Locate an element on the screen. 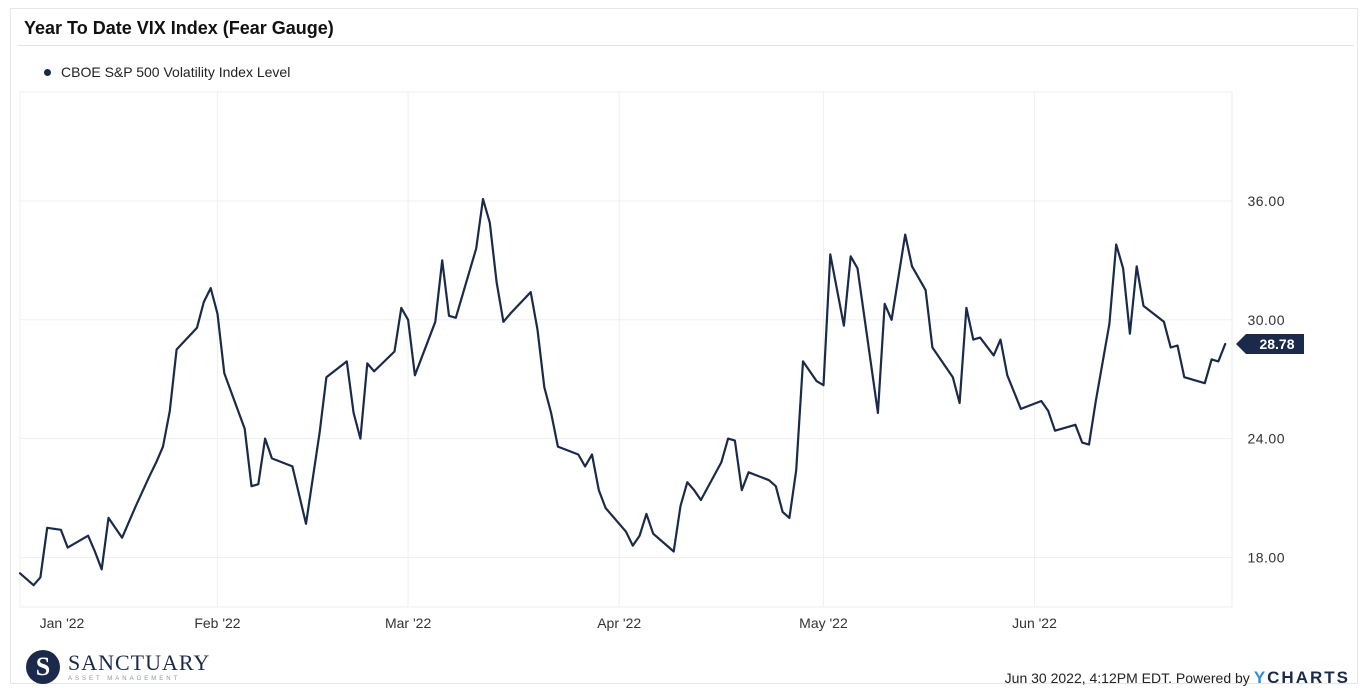 This screenshot has height=688, width=1364. legend: CBOE S&P 500 Volatility Index Level is located at coordinates (167, 72).